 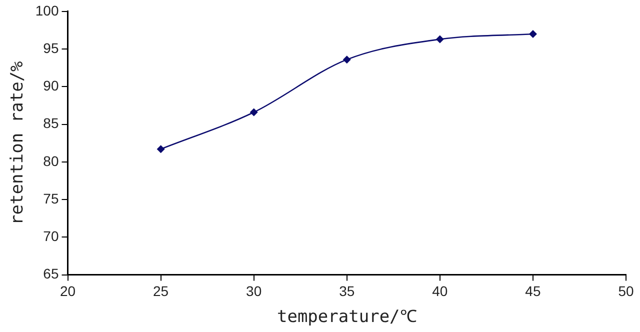 I want to click on y-tick-label: 65, so click(x=51, y=274).